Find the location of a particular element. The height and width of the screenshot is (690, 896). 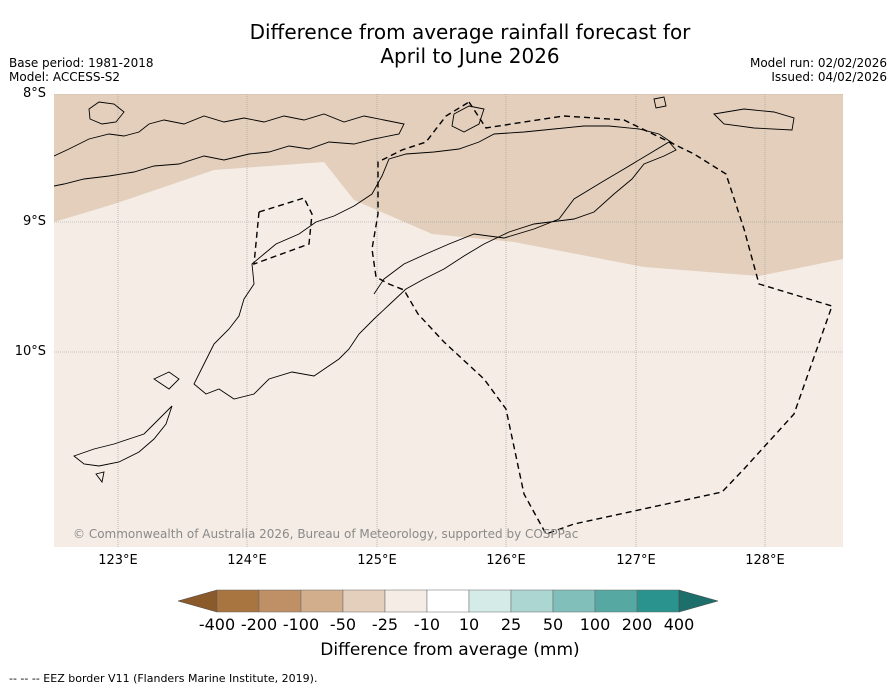

sw-islands-coast is located at coordinates (123, 436).